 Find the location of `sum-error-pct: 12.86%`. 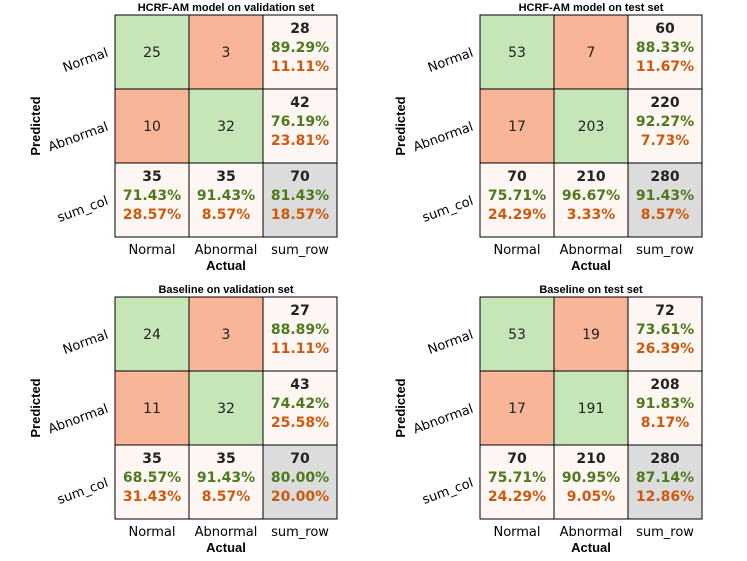

sum-error-pct: 12.86% is located at coordinates (665, 497).